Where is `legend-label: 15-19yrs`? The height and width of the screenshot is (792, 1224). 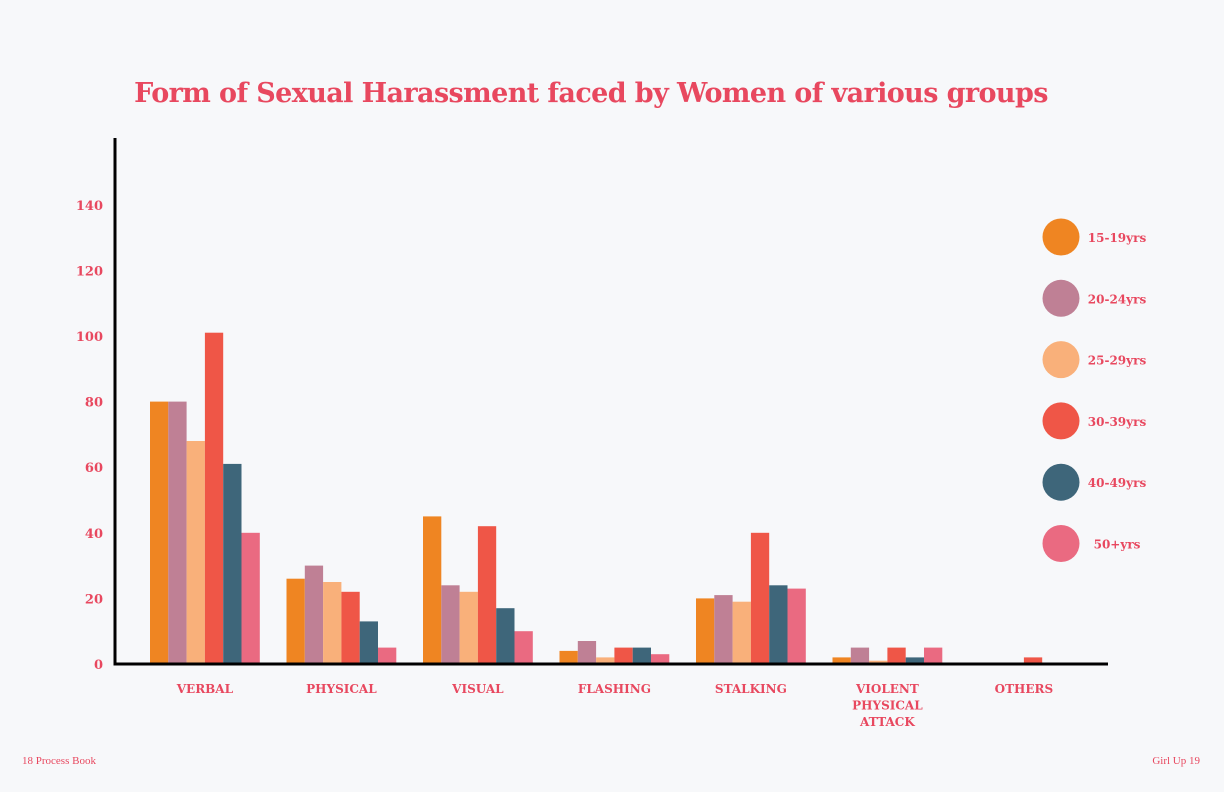 legend-label: 15-19yrs is located at coordinates (1117, 238).